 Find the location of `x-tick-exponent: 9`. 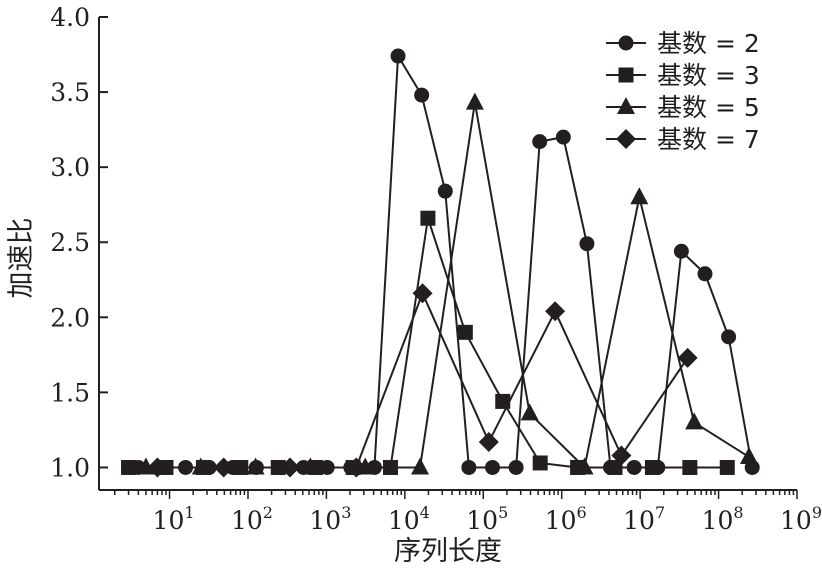

x-tick-exponent: 9 is located at coordinates (817, 512).